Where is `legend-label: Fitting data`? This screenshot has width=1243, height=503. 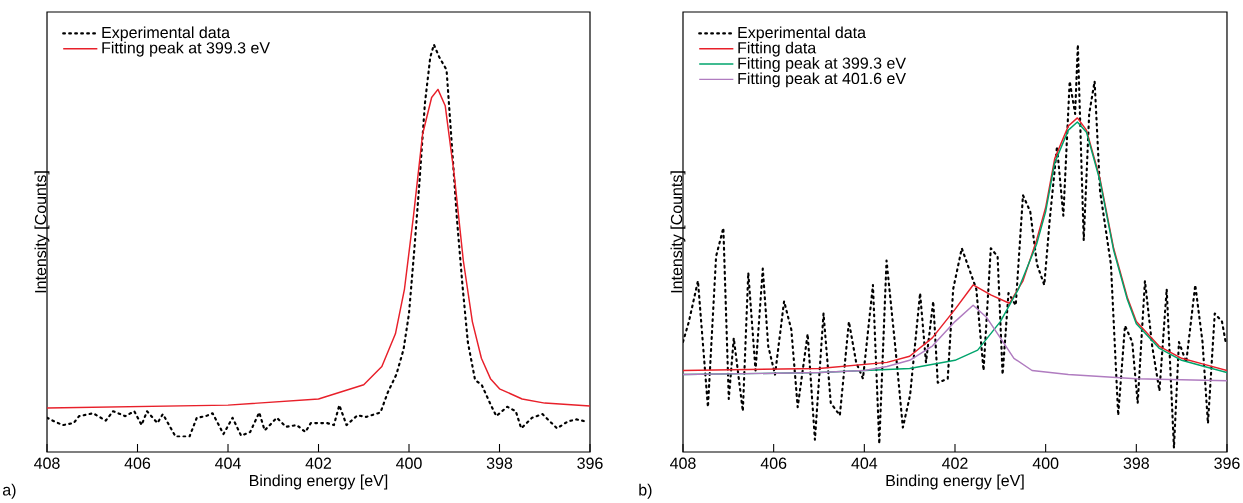
legend-label: Fitting data is located at coordinates (777, 49).